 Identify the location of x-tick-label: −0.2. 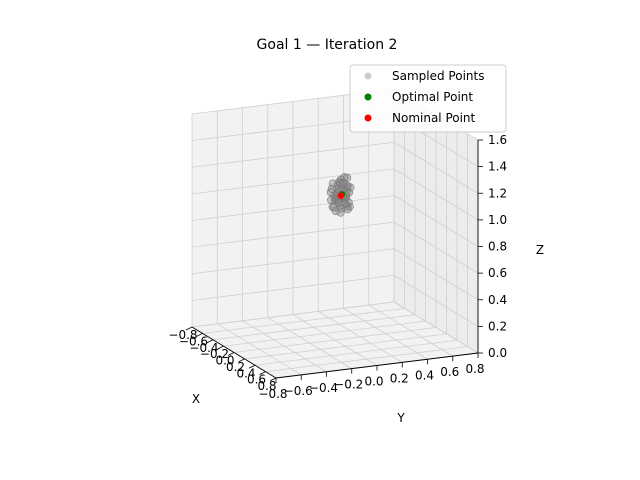
(214, 354).